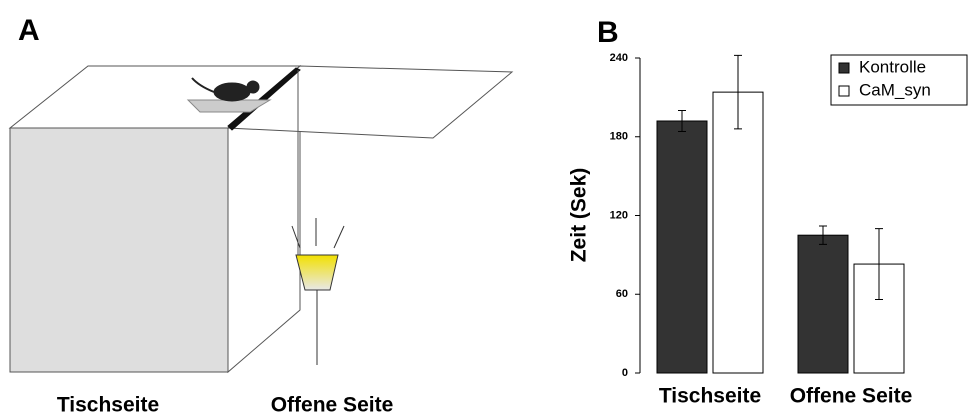 This screenshot has height=416, width=973. I want to click on legend-label: CaM_syn, so click(895, 89).